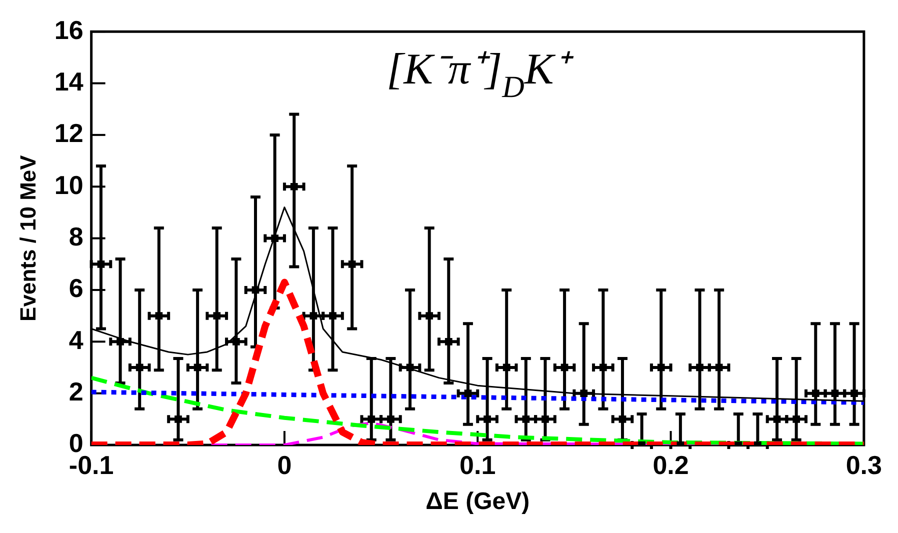  I want to click on y-tick-label: 10, so click(69, 185).